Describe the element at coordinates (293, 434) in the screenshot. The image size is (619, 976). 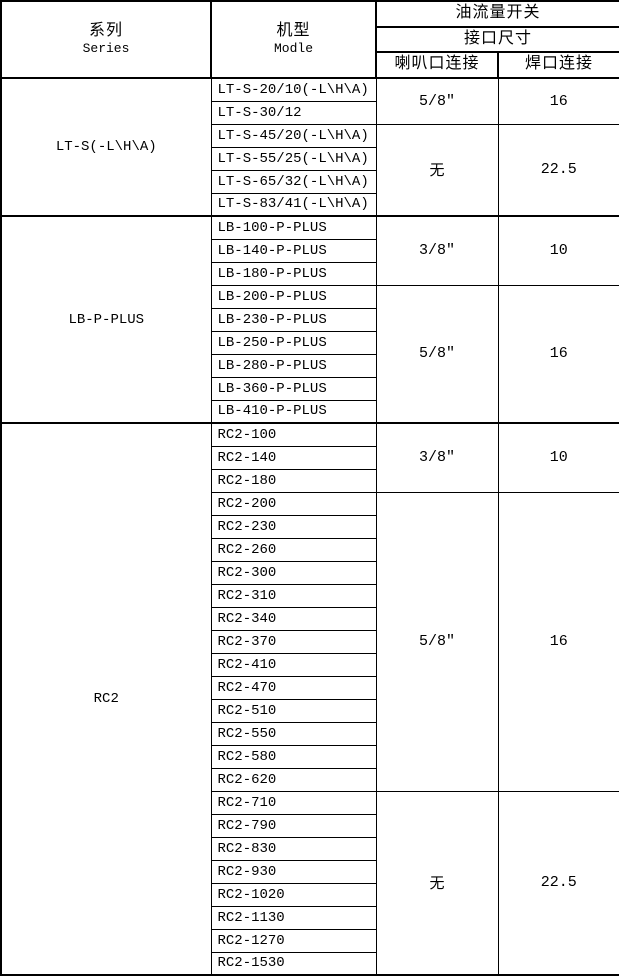
I see `model-cell: RC2-100` at that location.